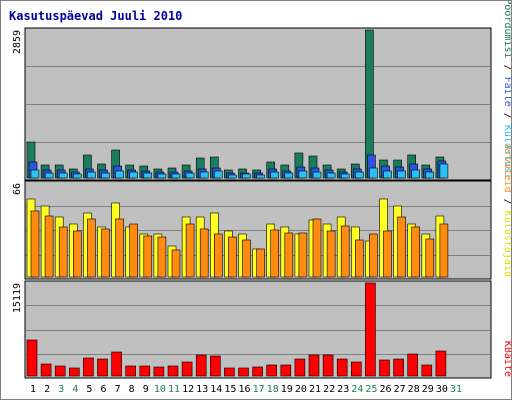 This screenshot has height=400, width=512. Describe the element at coordinates (202, 389) in the screenshot. I see `x-label-day-13: 13` at that location.